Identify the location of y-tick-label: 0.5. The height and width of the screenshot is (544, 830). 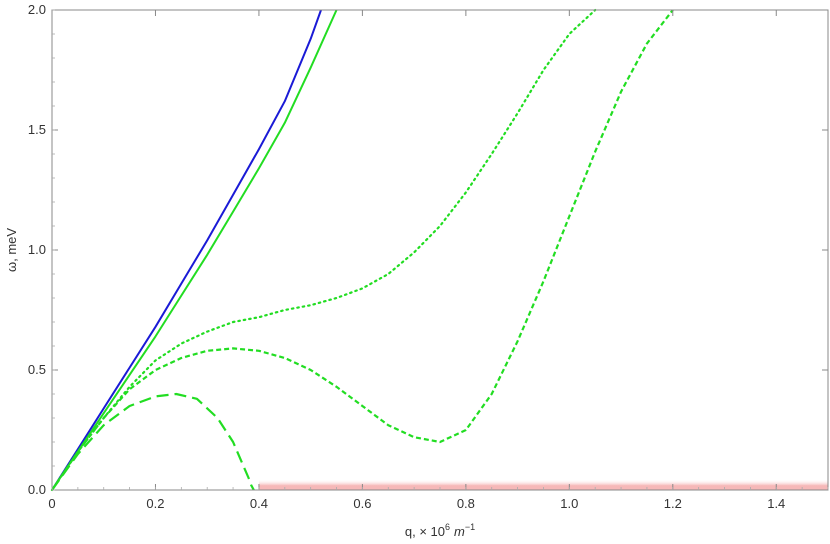
(37, 369).